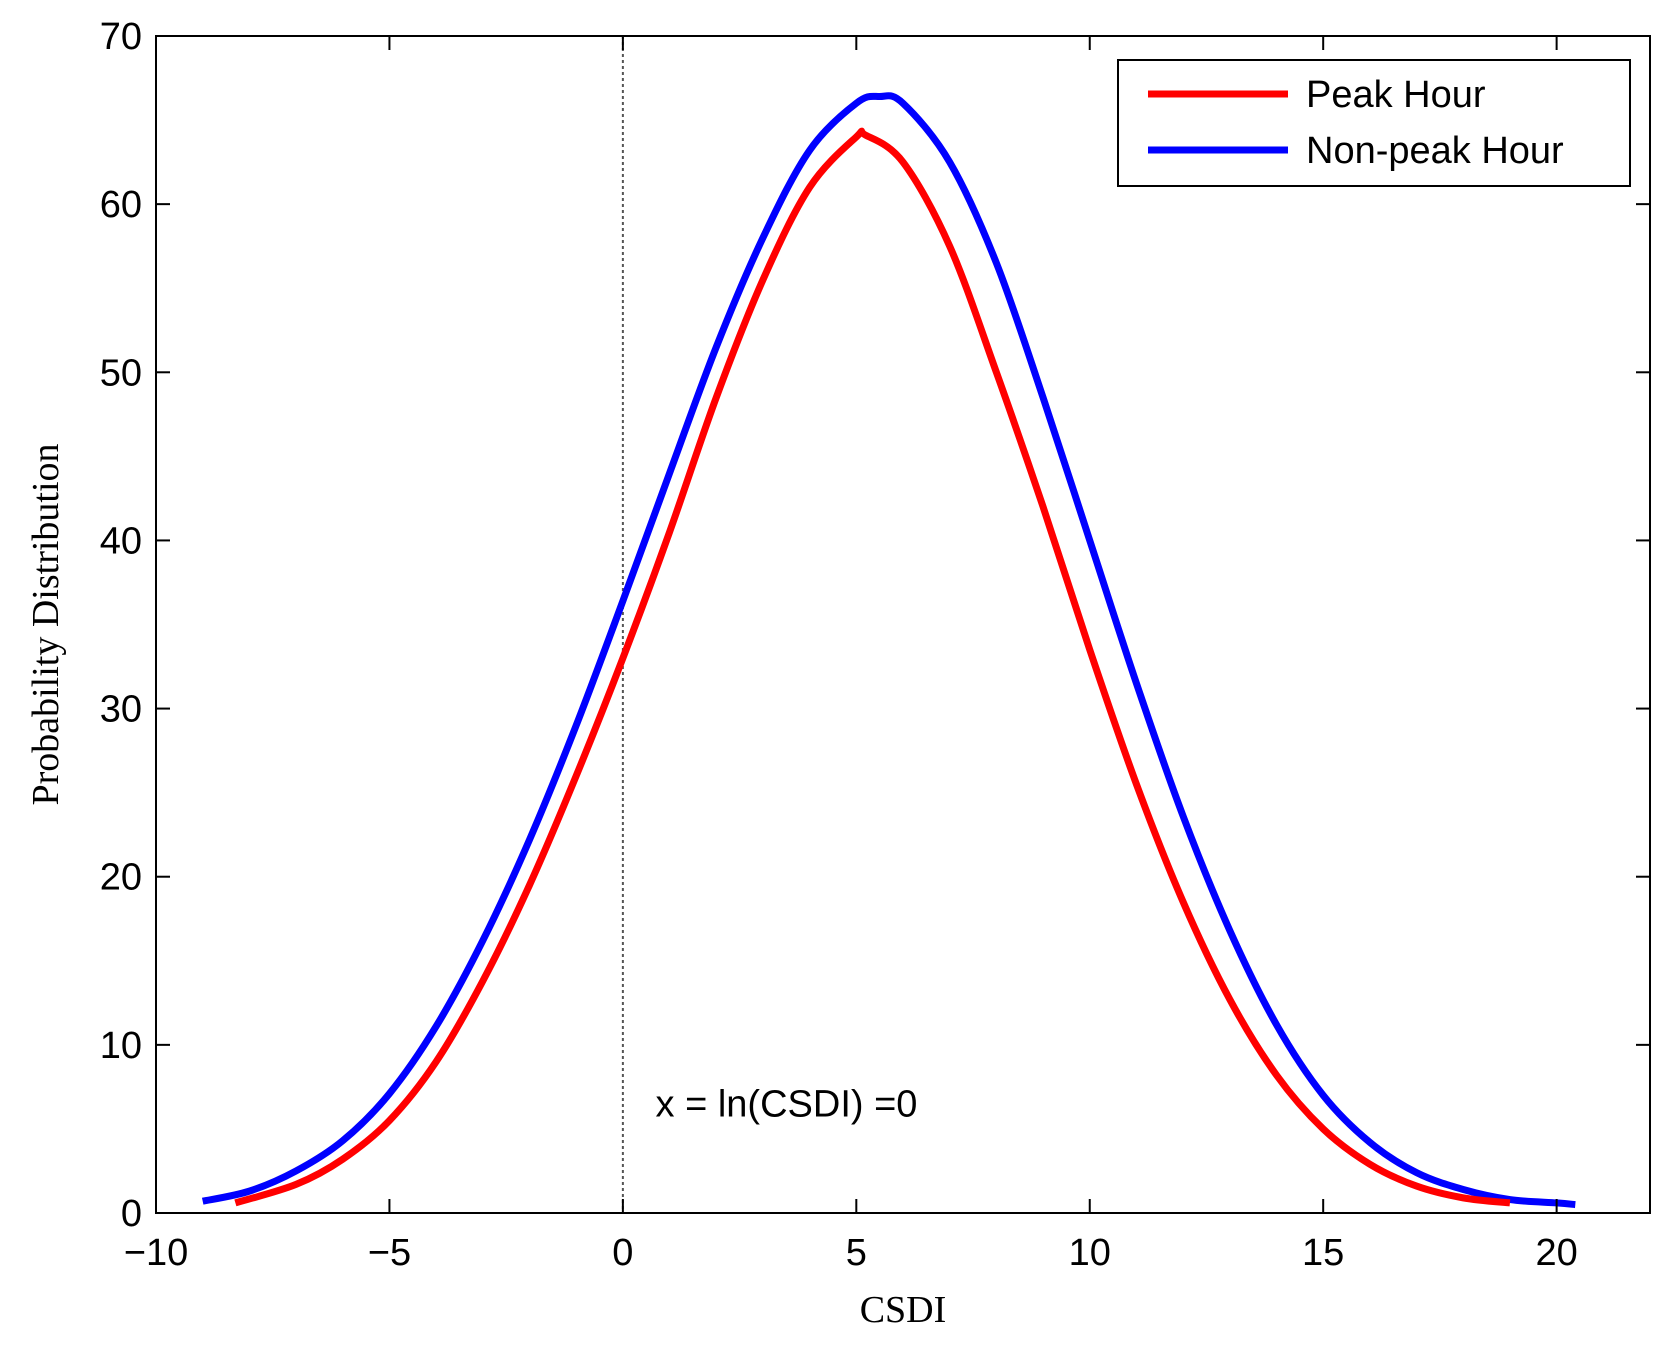 This screenshot has width=1666, height=1348. I want to click on y-tick-label: 30, so click(121, 710).